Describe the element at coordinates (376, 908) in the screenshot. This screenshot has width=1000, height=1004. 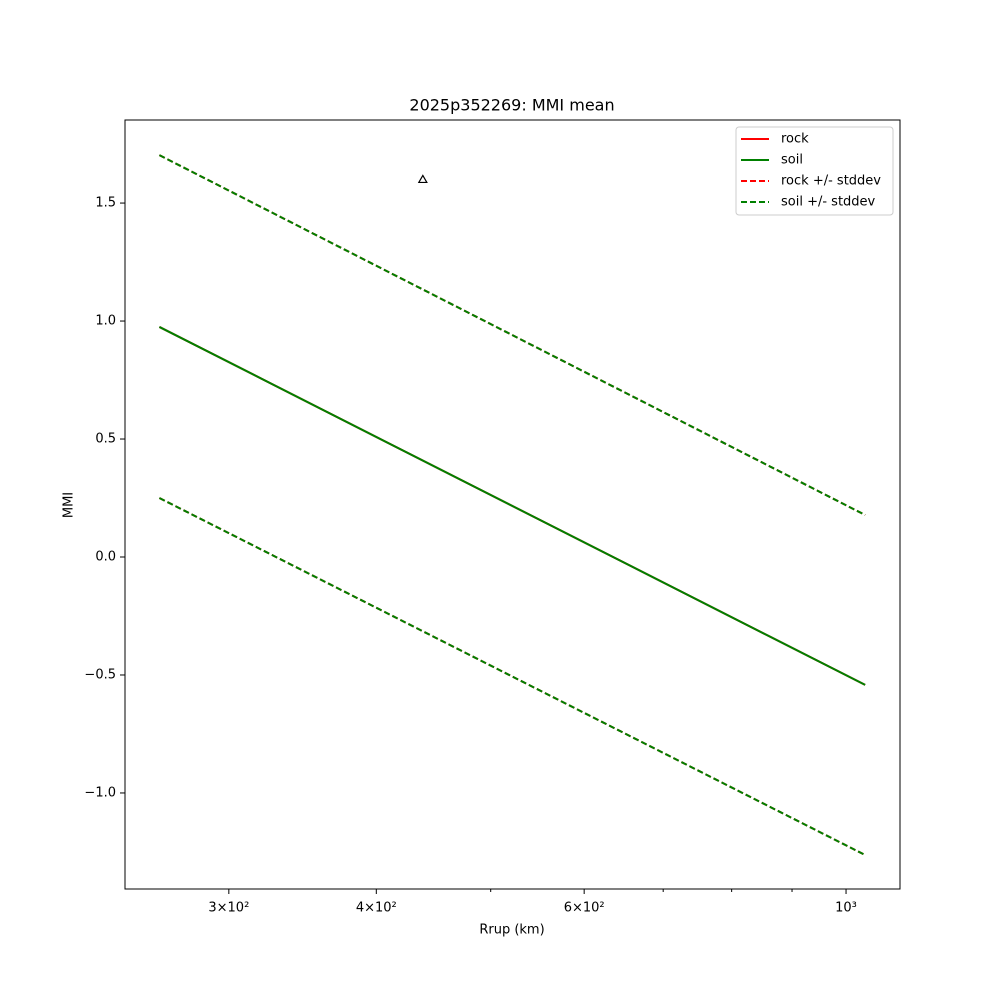
I see `x-tick-label: 4×10²` at that location.